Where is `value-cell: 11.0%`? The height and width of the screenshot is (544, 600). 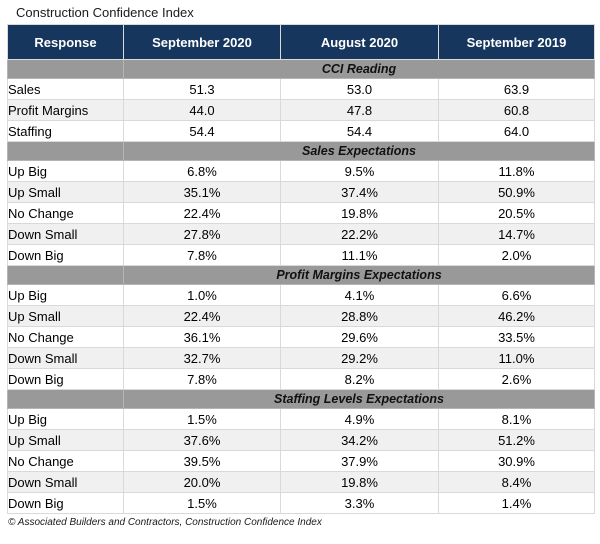
value-cell: 11.0% is located at coordinates (516, 358).